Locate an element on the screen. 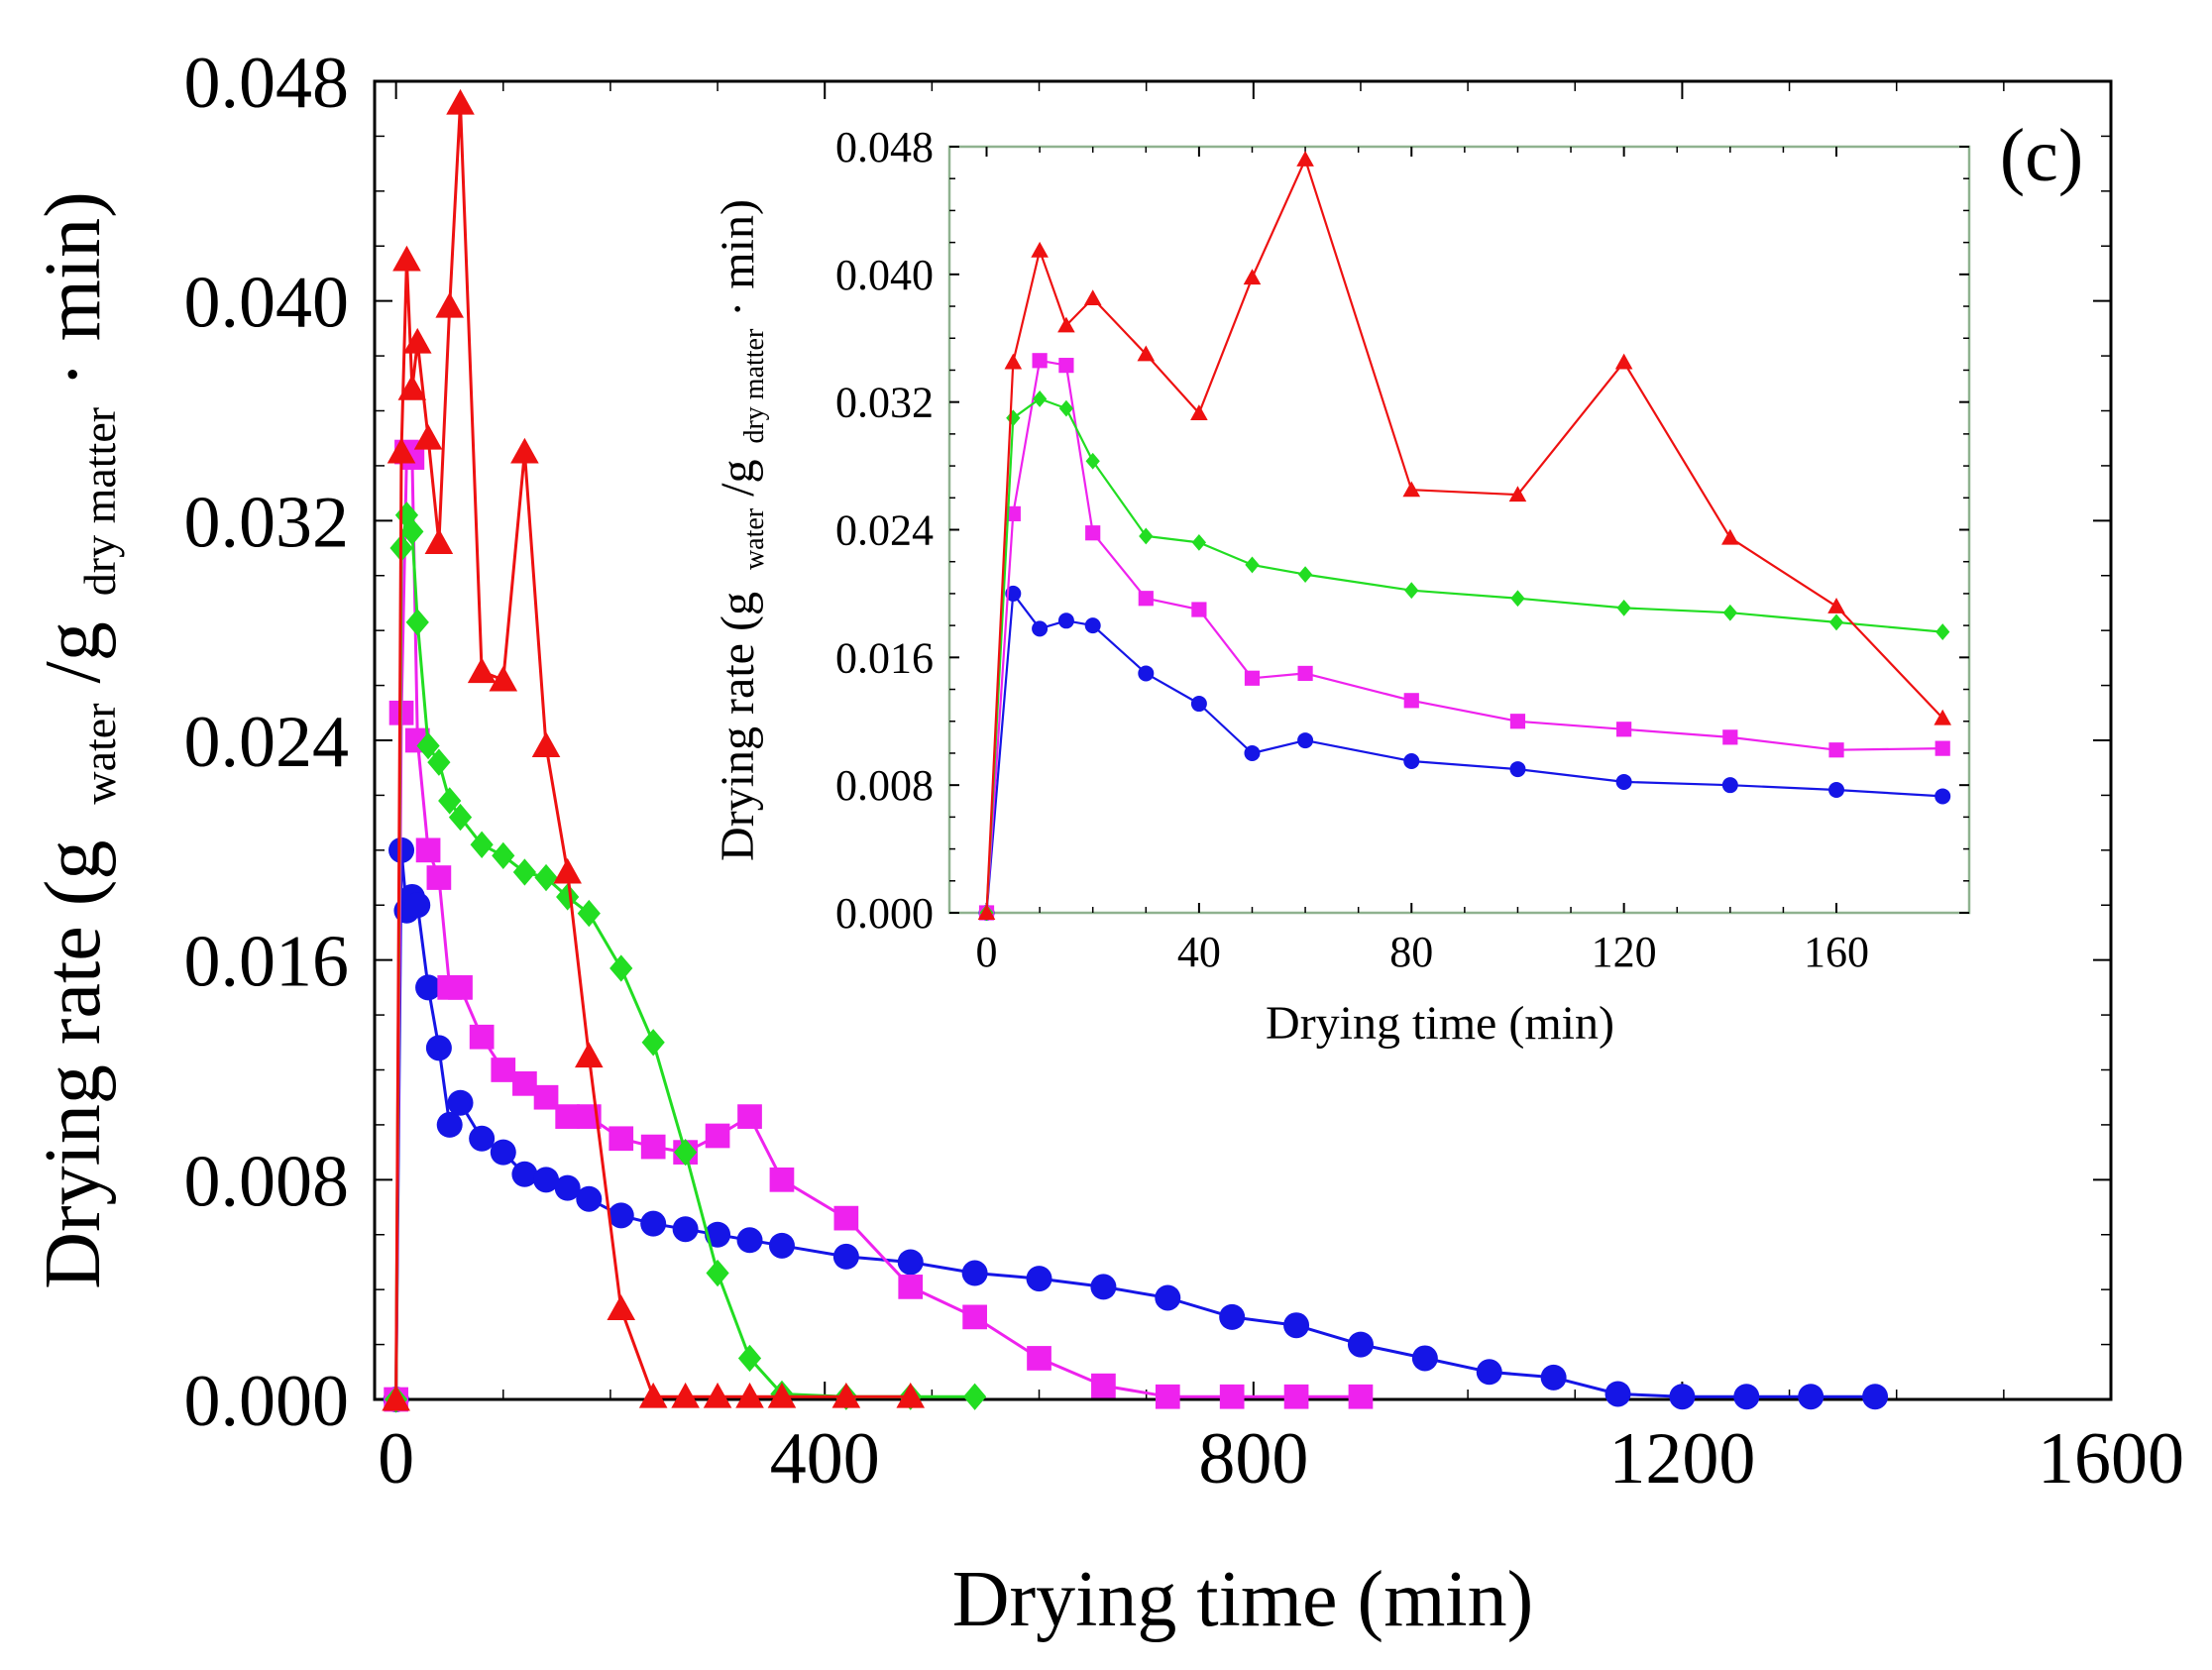  main-y-tick-label: 0.016 is located at coordinates (267, 962).